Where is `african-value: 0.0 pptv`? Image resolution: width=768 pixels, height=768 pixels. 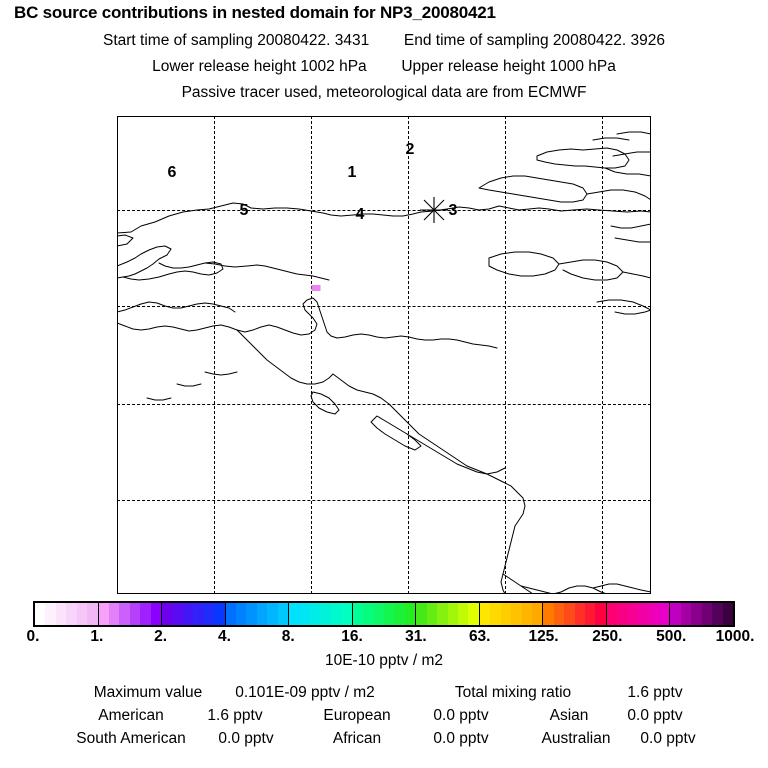 african-value: 0.0 pptv is located at coordinates (461, 738).